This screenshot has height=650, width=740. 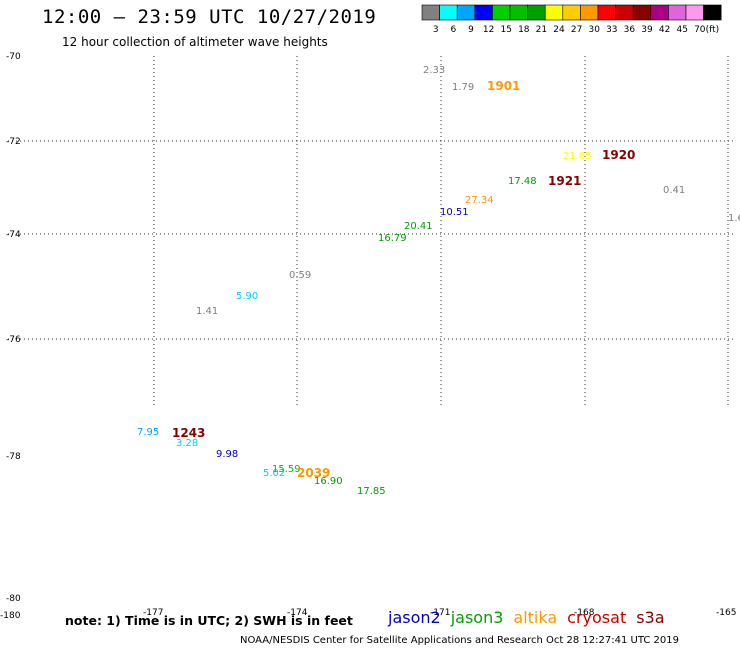 What do you see at coordinates (505, 30) in the screenshot?
I see `scale-label: 15` at bounding box center [505, 30].